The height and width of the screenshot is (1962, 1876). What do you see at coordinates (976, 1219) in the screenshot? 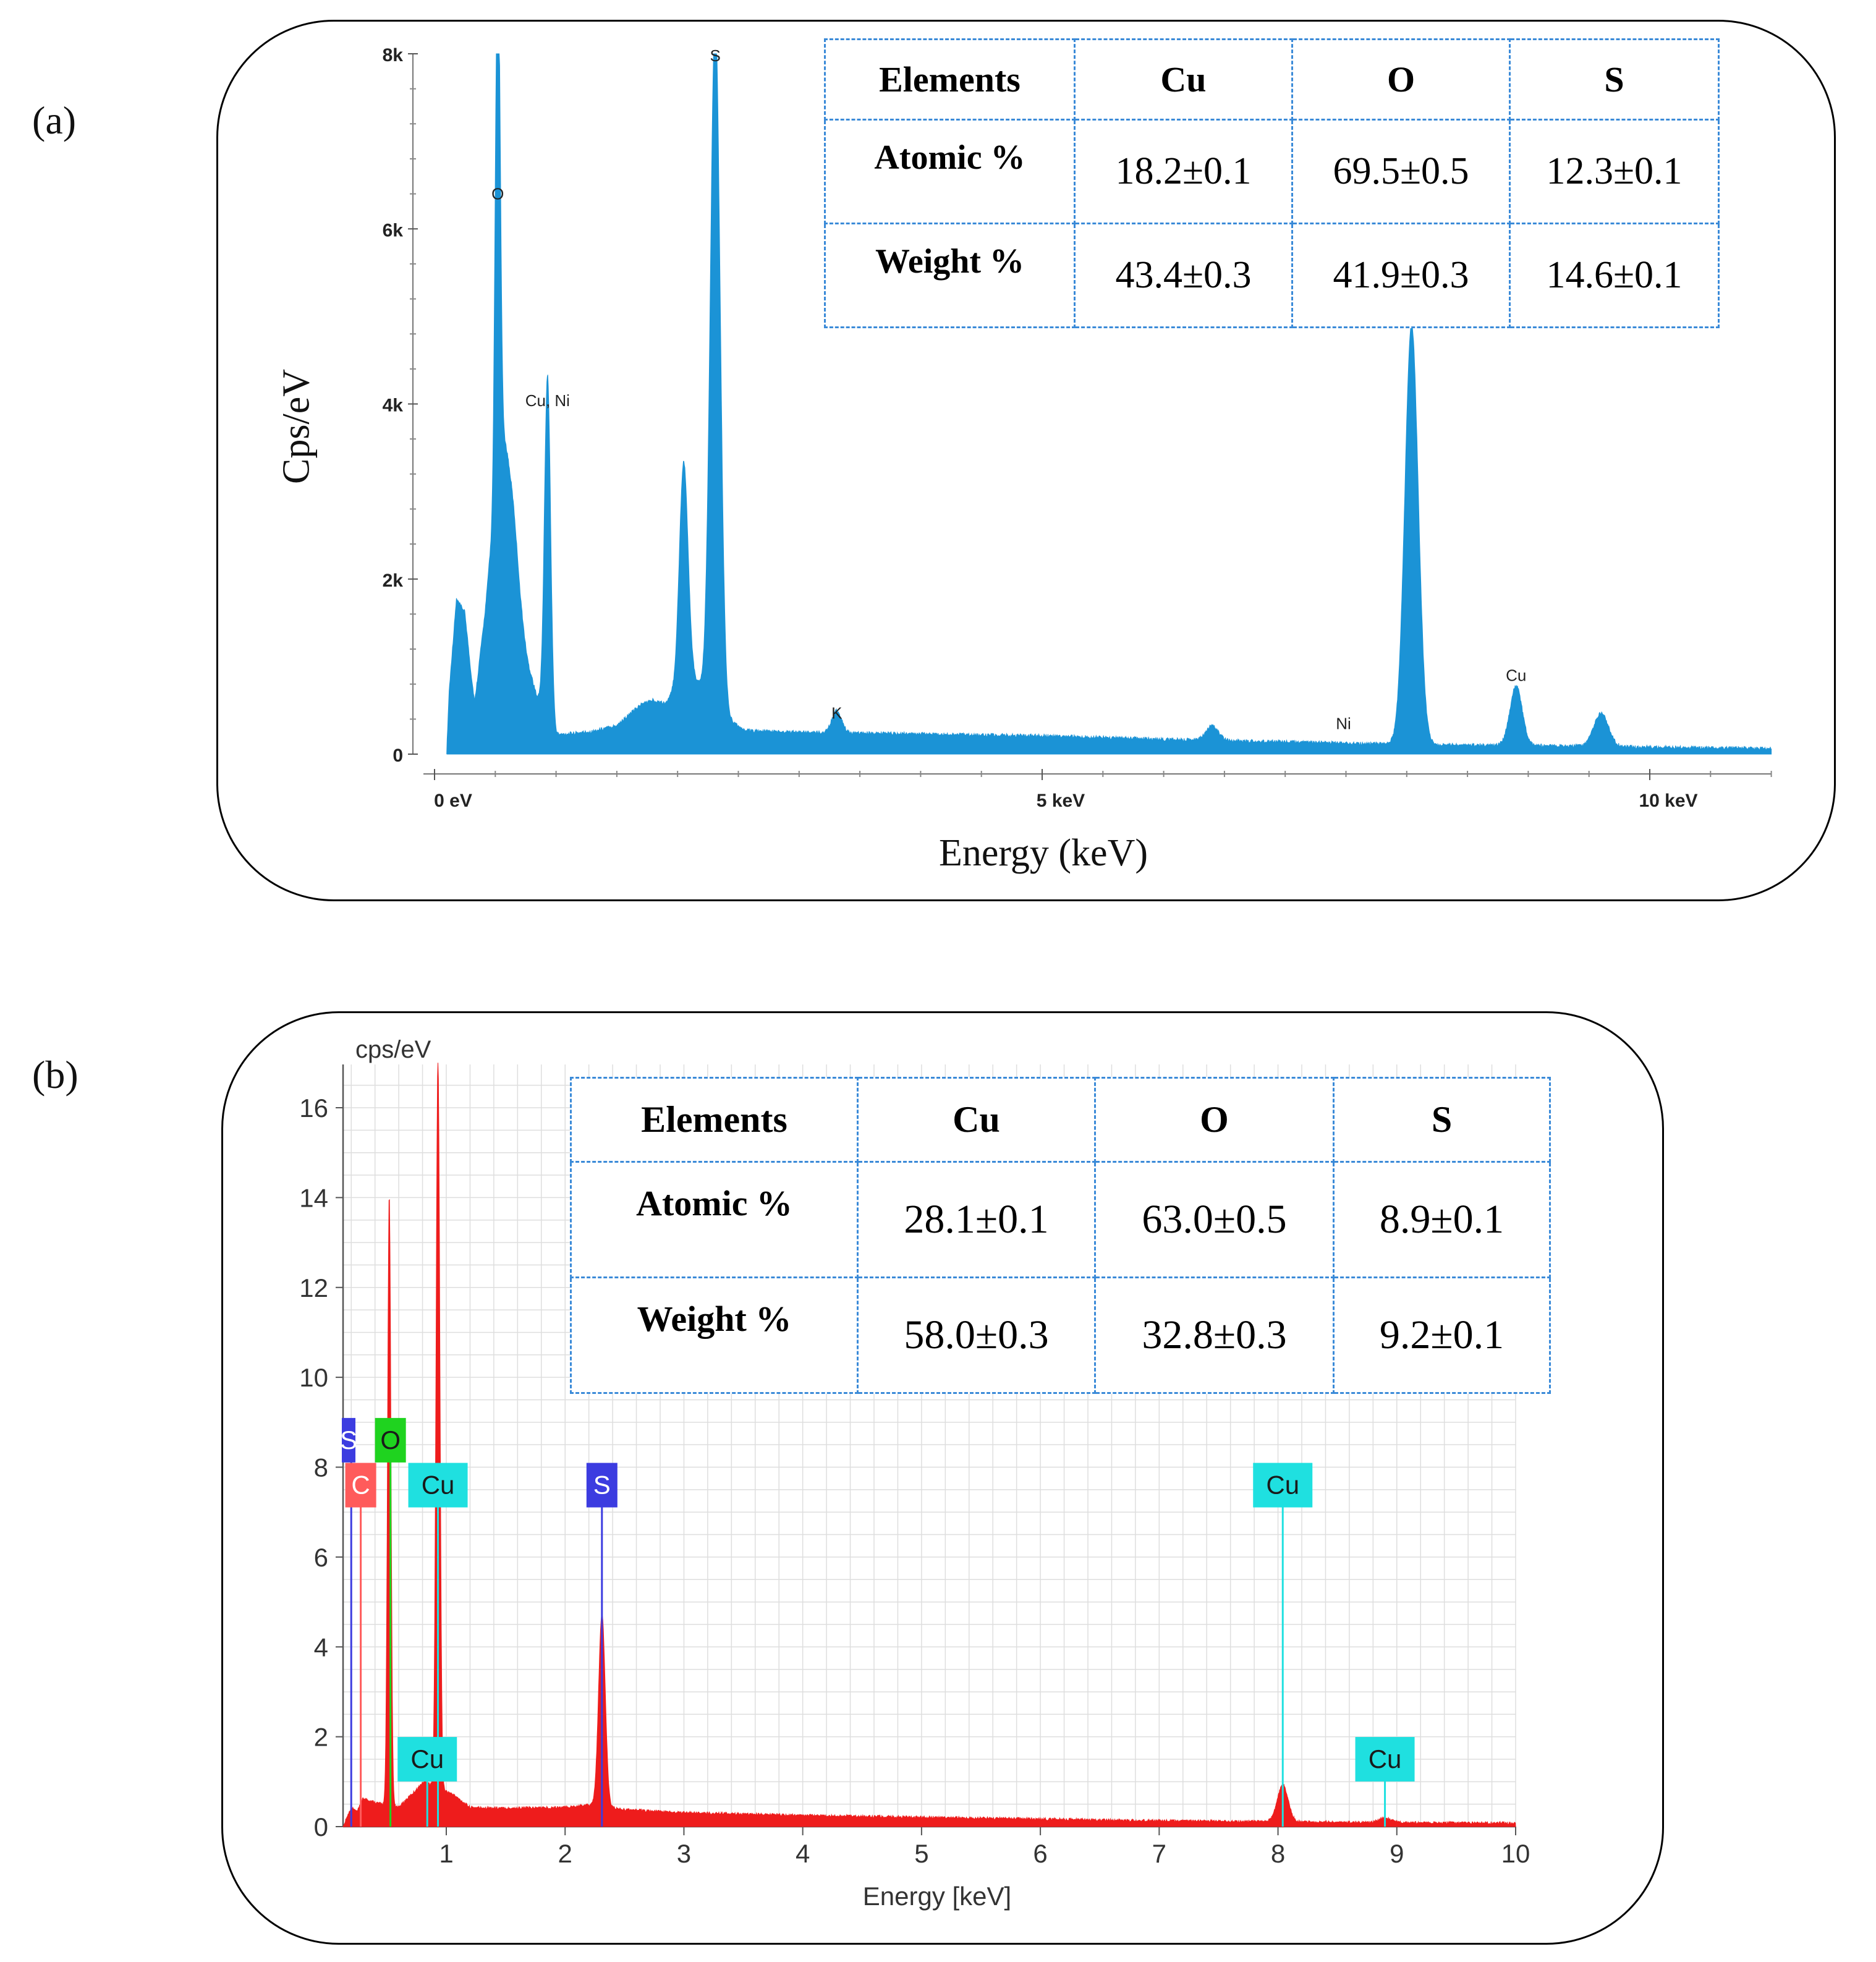
I see `panel-b-table-cell: 28.1±0.1` at bounding box center [976, 1219].